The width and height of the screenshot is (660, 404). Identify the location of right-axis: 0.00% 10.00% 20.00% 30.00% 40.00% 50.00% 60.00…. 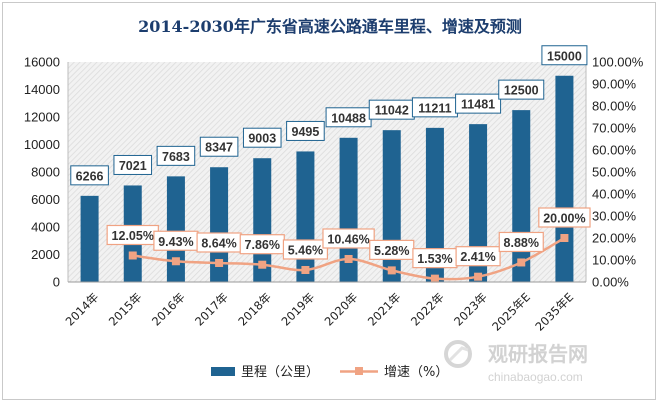
(614, 172).